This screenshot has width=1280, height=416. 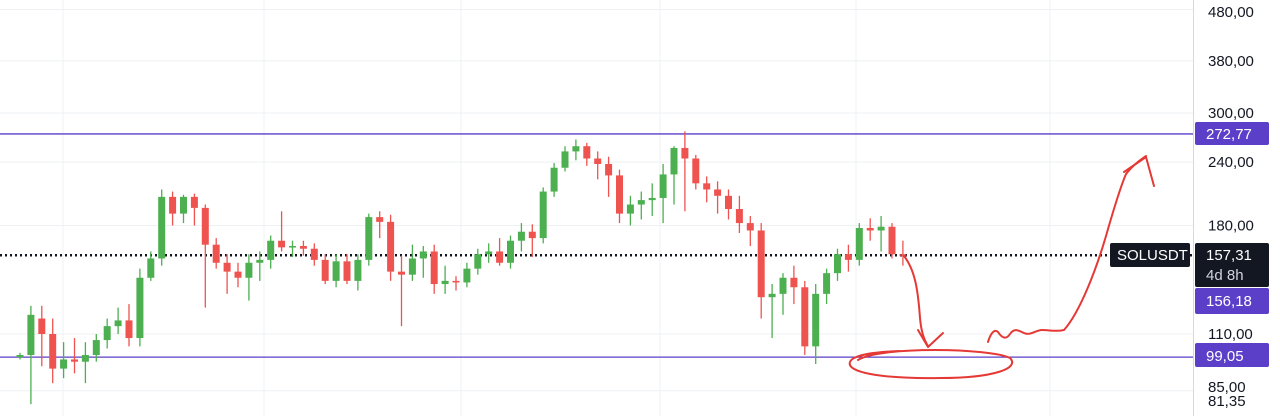 I want to click on secondary-price-badge: 156,18, so click(x=1232, y=301).